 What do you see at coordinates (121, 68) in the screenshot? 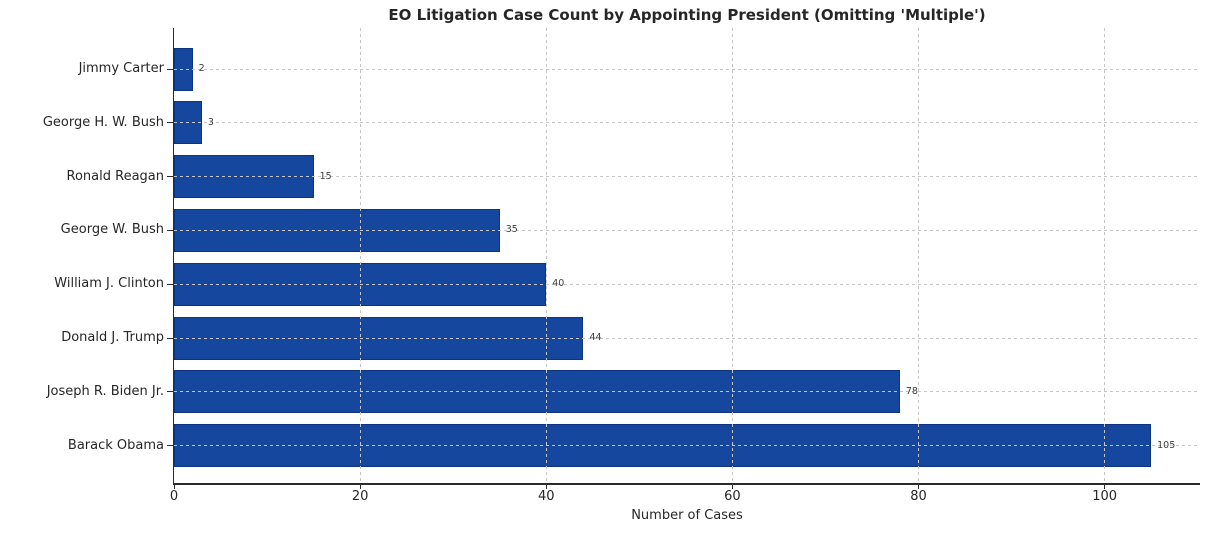
I see `y-tick-label: Jimmy Carter` at bounding box center [121, 68].